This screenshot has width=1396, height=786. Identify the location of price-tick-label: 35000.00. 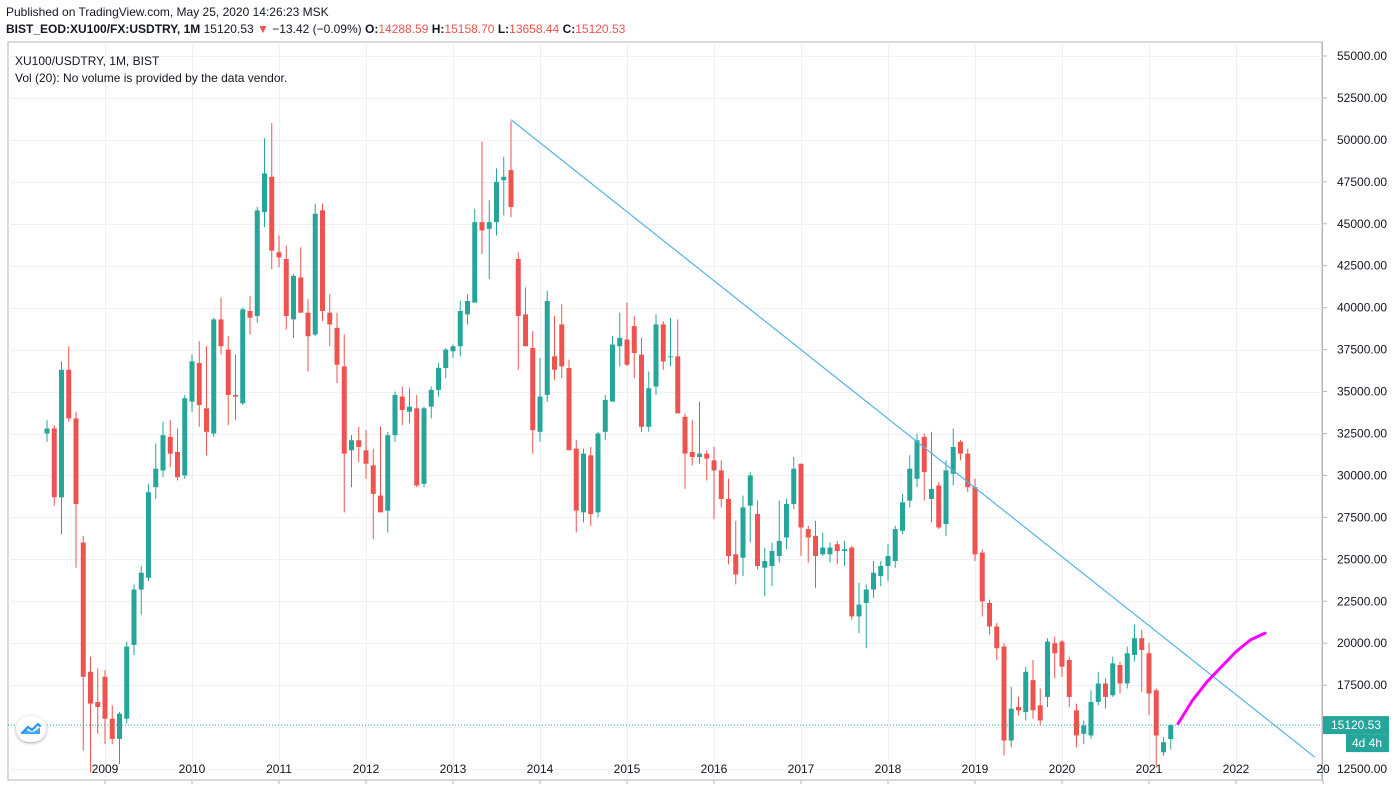
(1362, 392).